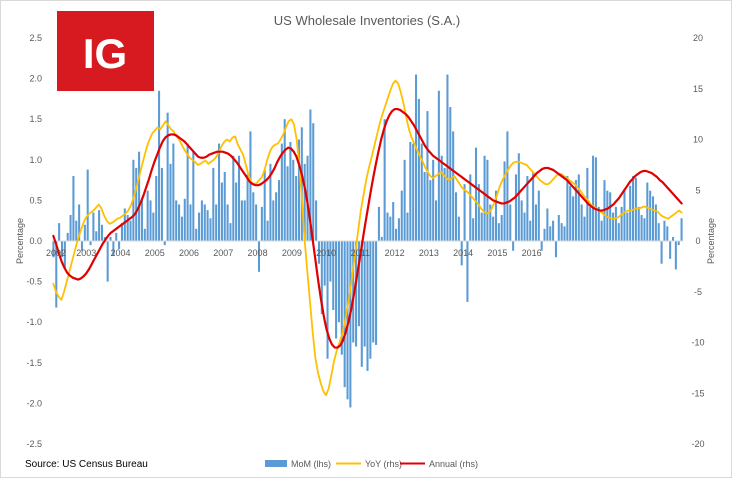 The image size is (732, 478). What do you see at coordinates (292, 253) in the screenshot?
I see `x-tick-label: 2009` at bounding box center [292, 253].